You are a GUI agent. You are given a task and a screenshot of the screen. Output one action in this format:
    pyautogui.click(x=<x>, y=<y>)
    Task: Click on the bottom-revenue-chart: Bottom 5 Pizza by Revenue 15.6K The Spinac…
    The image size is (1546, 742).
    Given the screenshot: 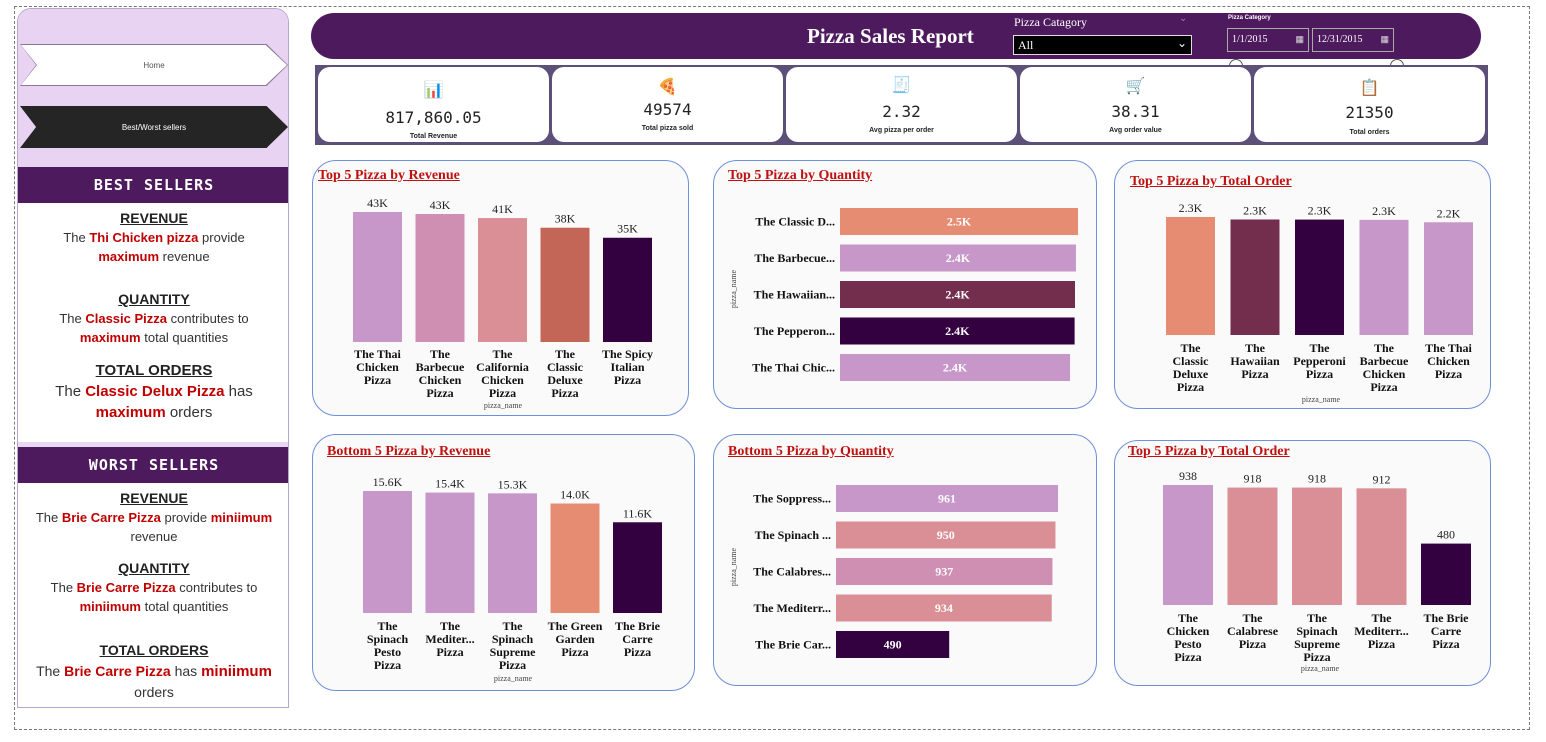 What is the action you would take?
    pyautogui.click(x=503, y=562)
    